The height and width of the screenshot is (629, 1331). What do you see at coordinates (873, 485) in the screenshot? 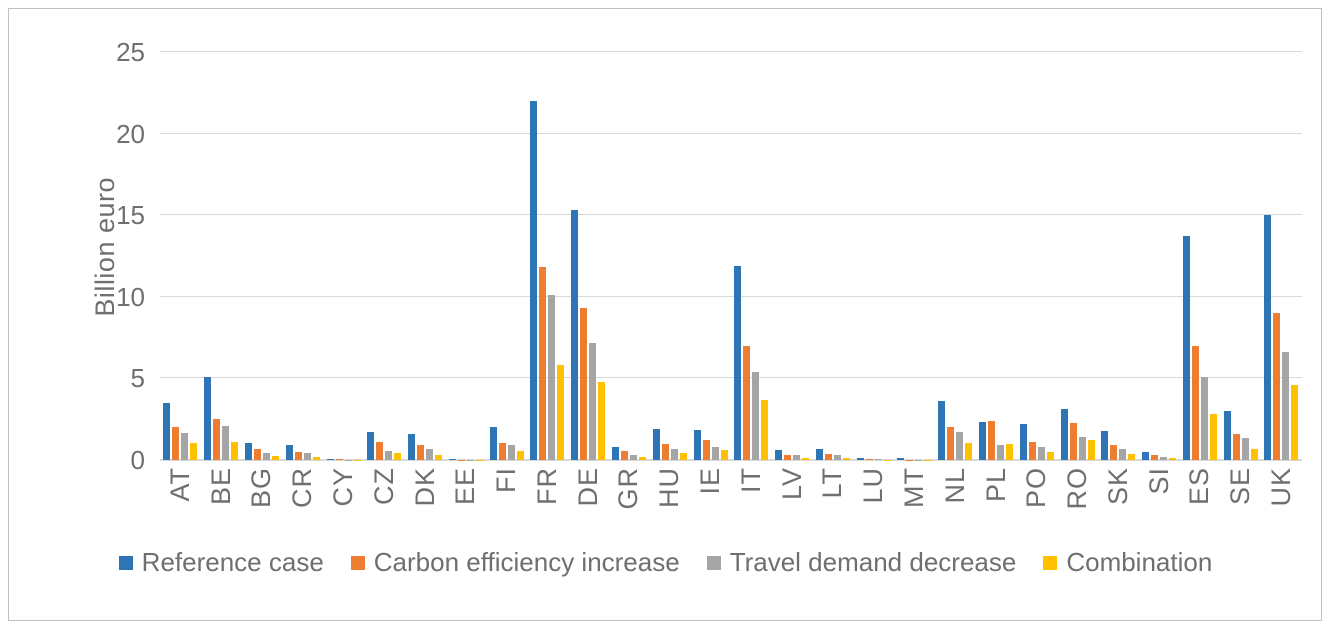
I see `x-label-LU: LU` at bounding box center [873, 485].